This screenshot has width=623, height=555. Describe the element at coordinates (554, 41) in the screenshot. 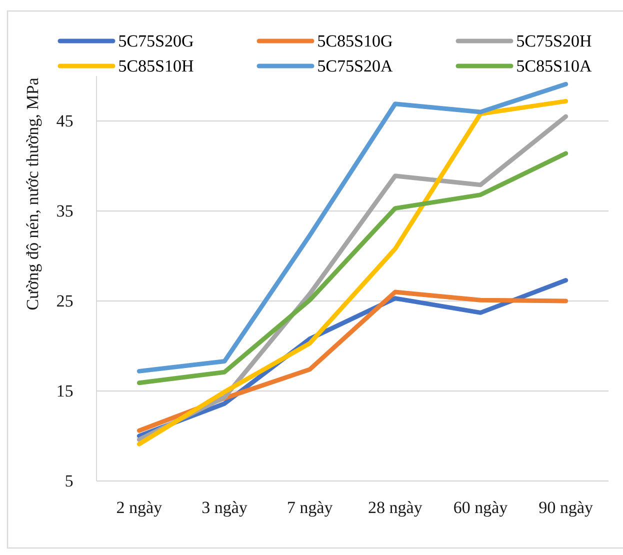

I see `legend-label: 5C75S20H` at that location.